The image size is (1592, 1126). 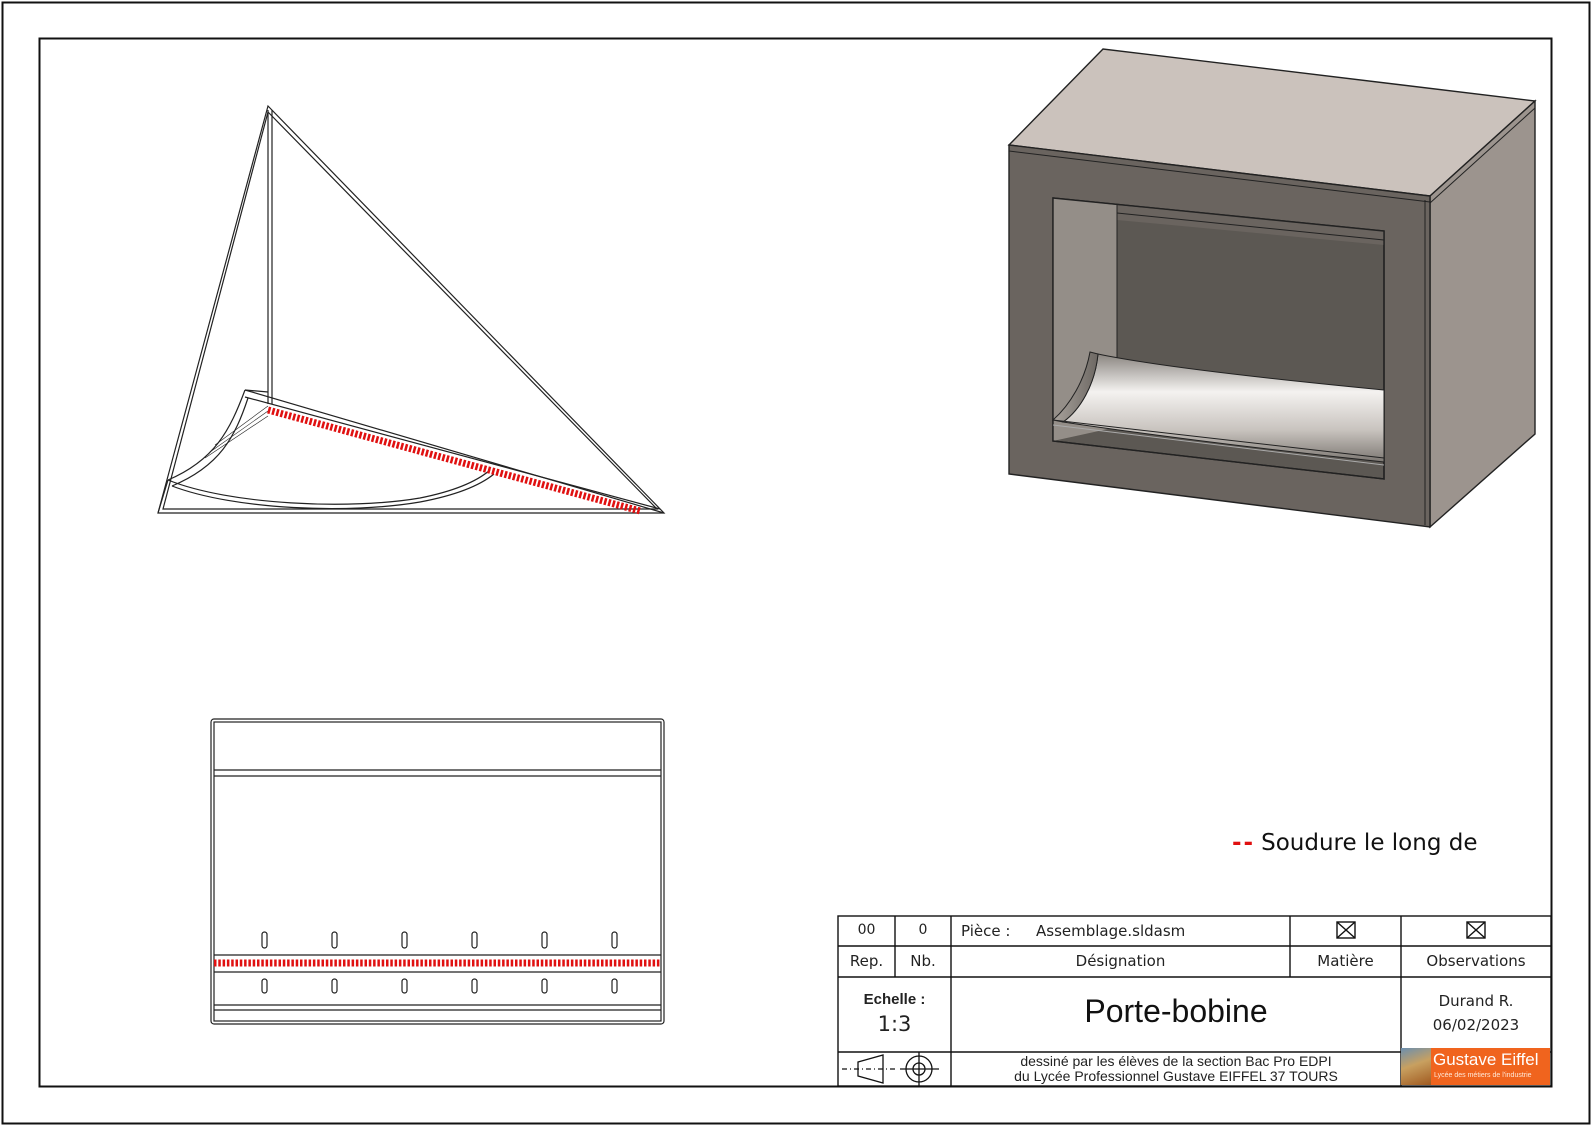 What do you see at coordinates (986, 931) in the screenshot?
I see `piece-label: Pièce :` at bounding box center [986, 931].